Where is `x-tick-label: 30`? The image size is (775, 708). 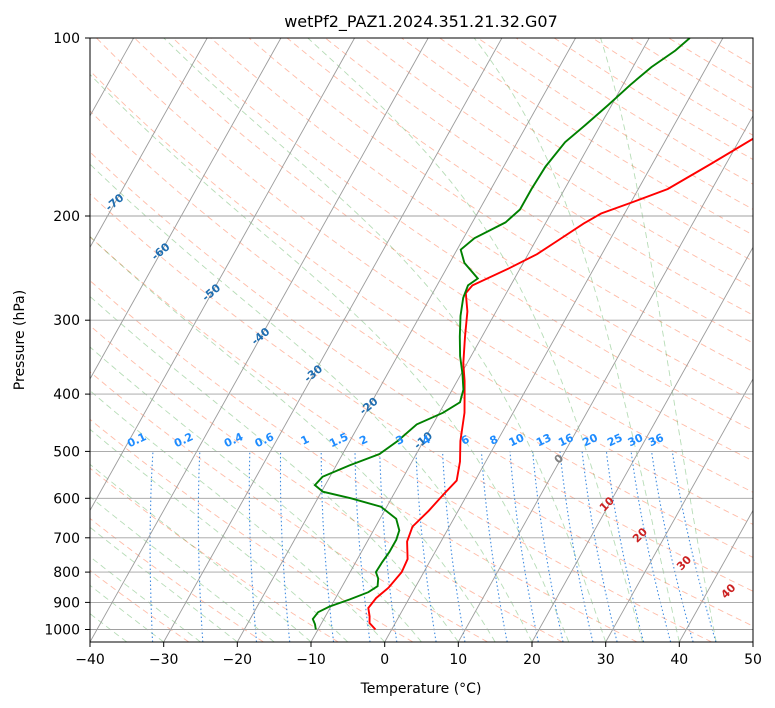 x-tick-label: 30 is located at coordinates (606, 660).